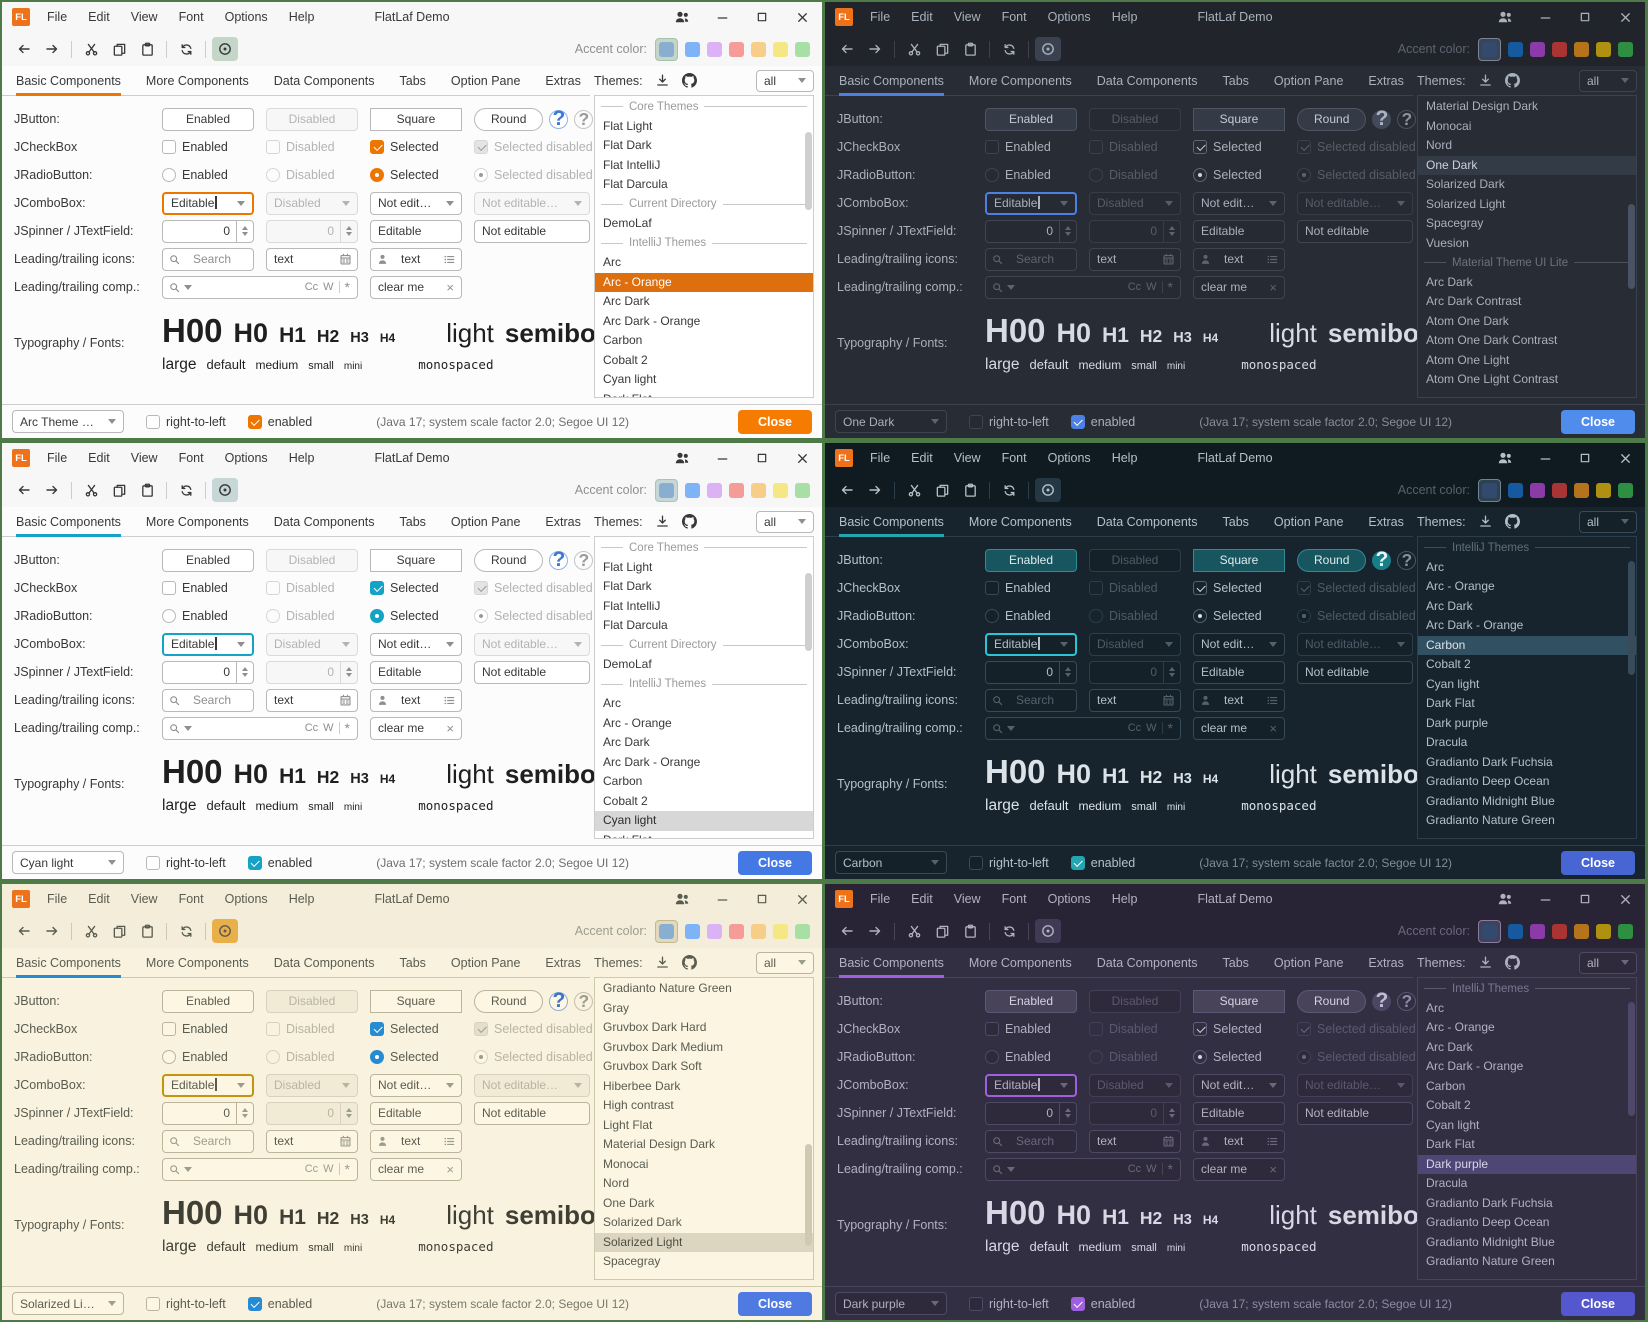  Describe the element at coordinates (847, 490) in the screenshot. I see `back-button` at that location.